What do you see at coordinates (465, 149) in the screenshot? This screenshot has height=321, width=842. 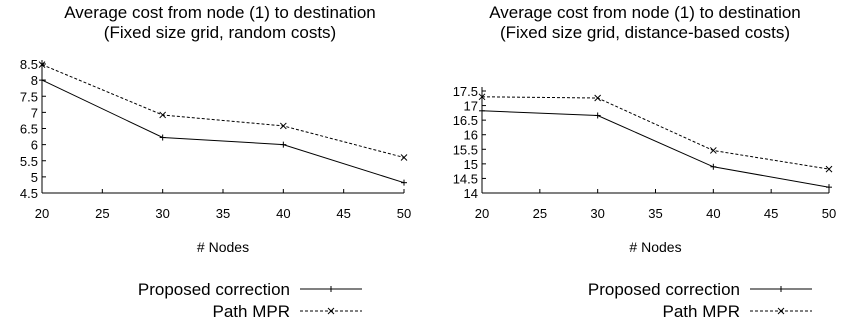 I see `y-tick-label: 15.5` at bounding box center [465, 149].